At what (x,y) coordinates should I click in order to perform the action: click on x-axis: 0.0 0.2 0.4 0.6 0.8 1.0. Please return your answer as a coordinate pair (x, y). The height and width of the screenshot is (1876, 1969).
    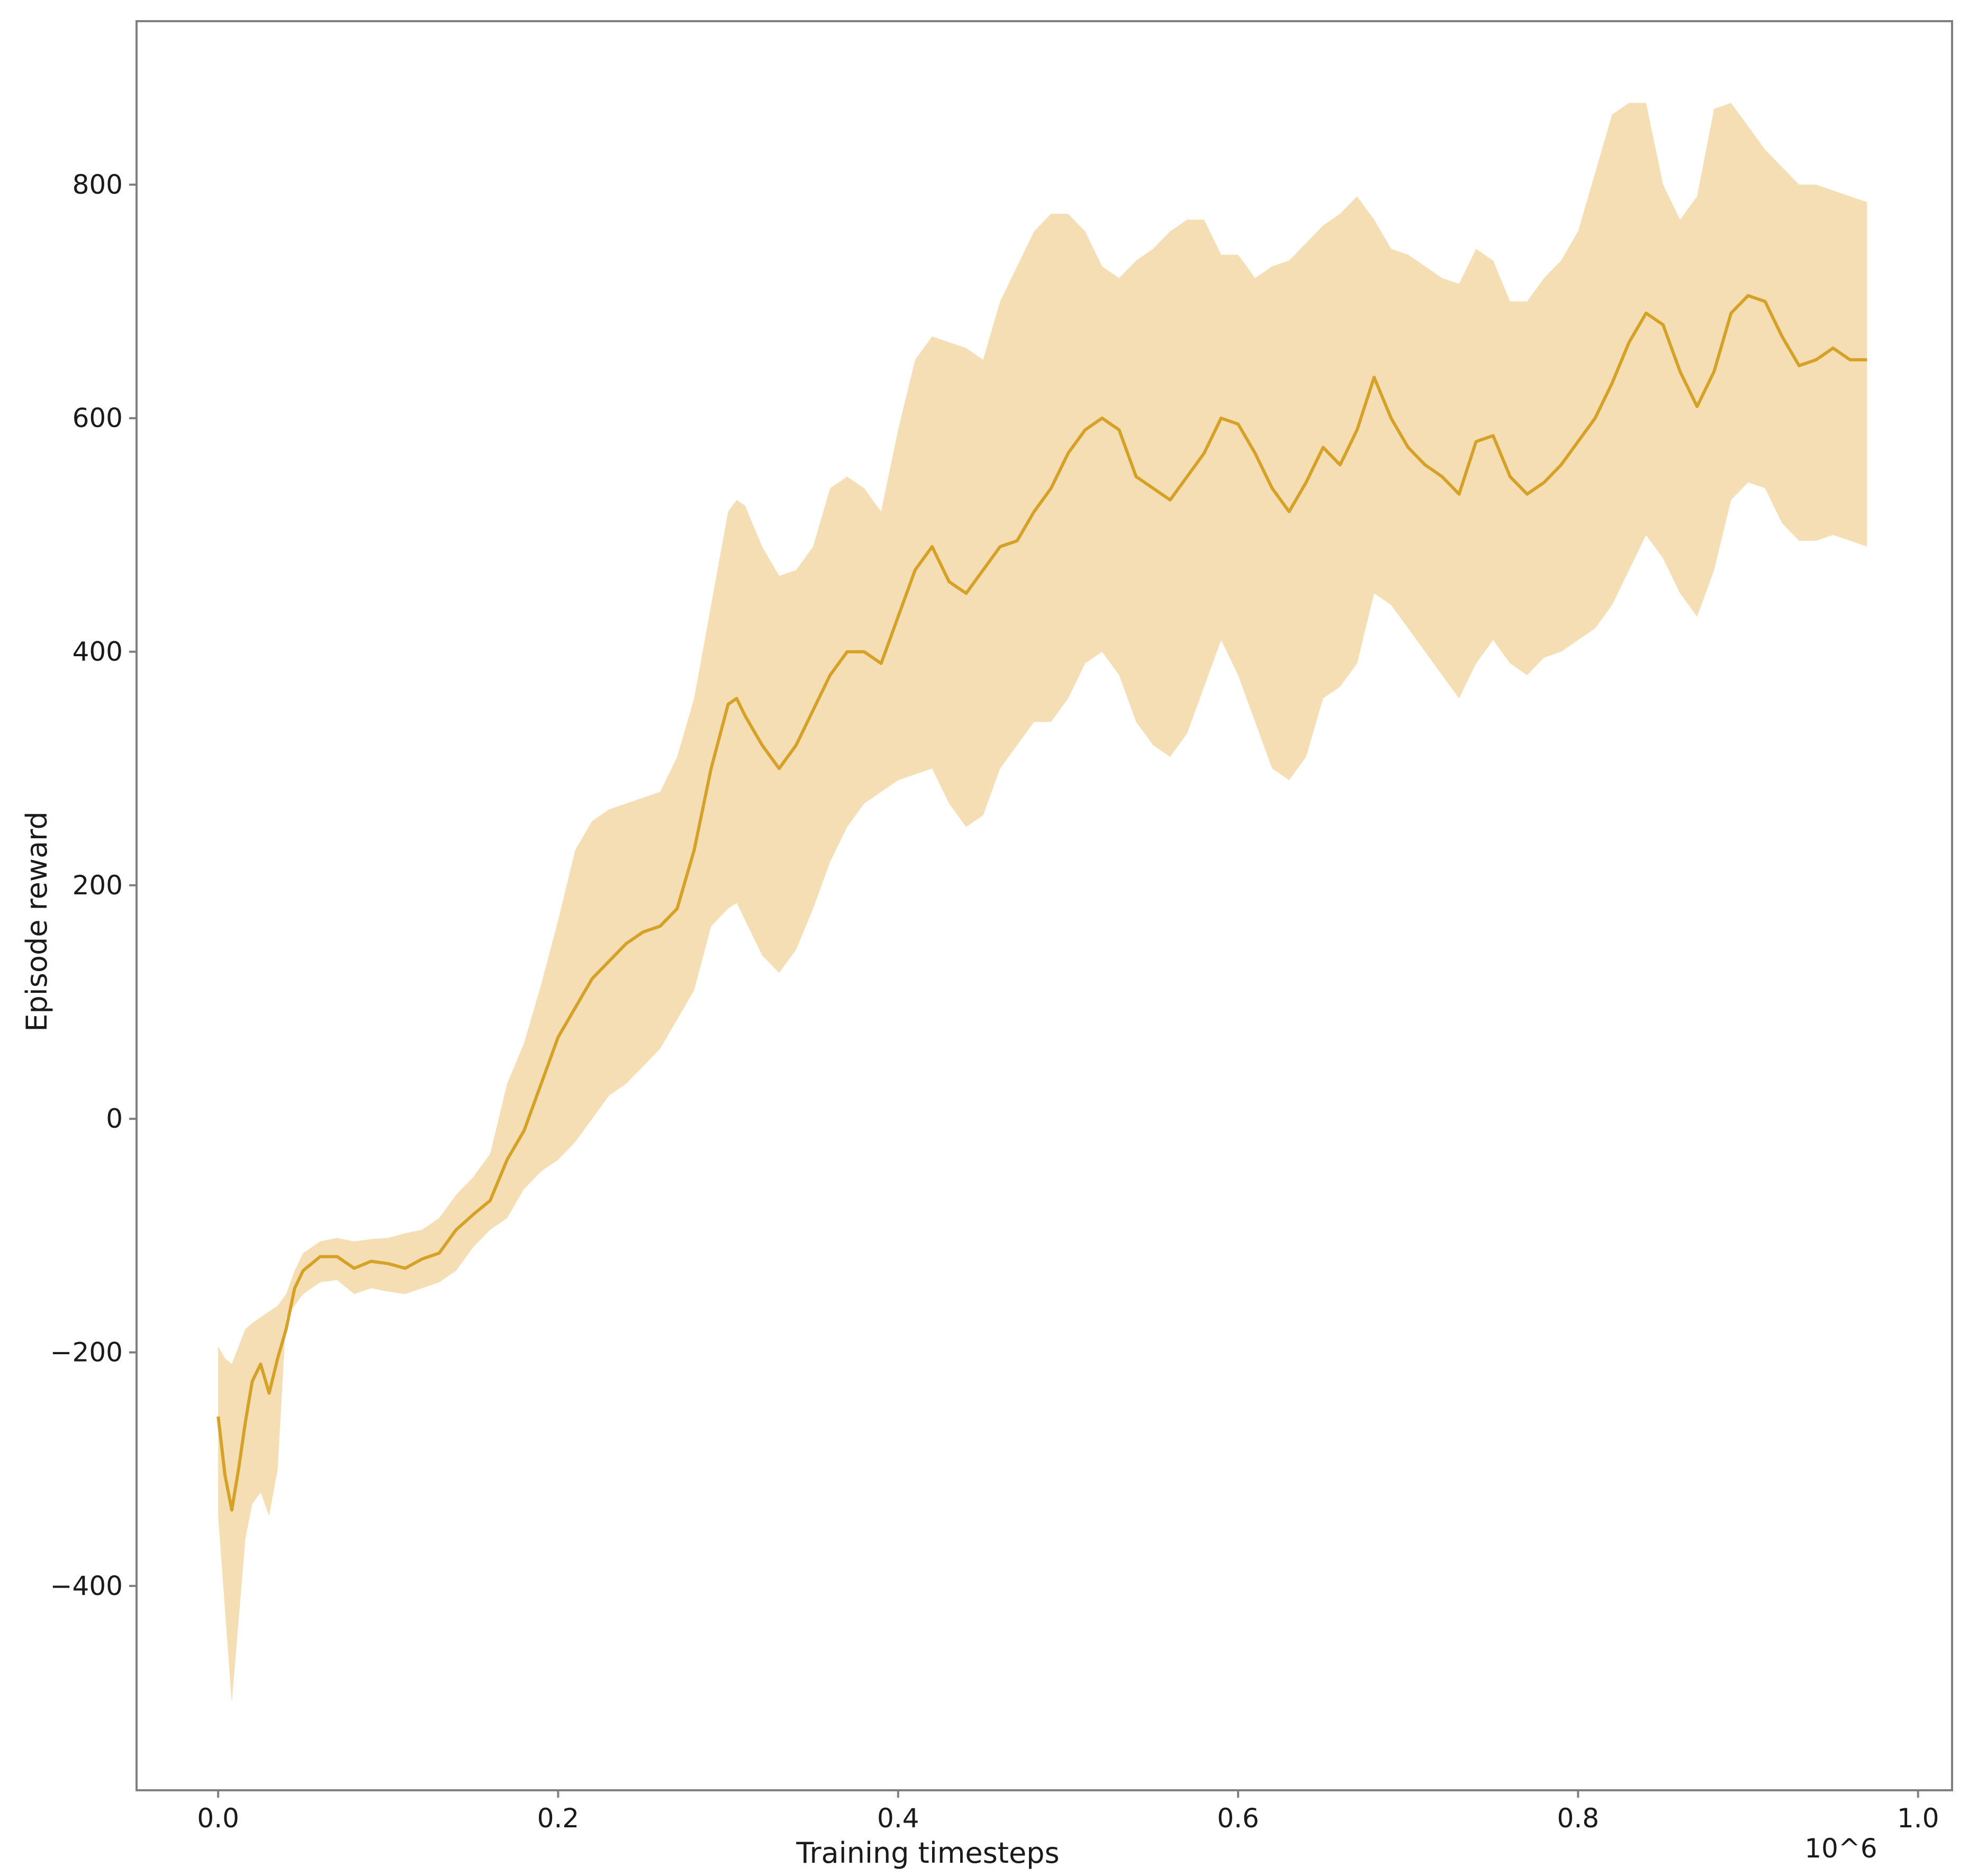
    Looking at the image, I should click on (1068, 1812).